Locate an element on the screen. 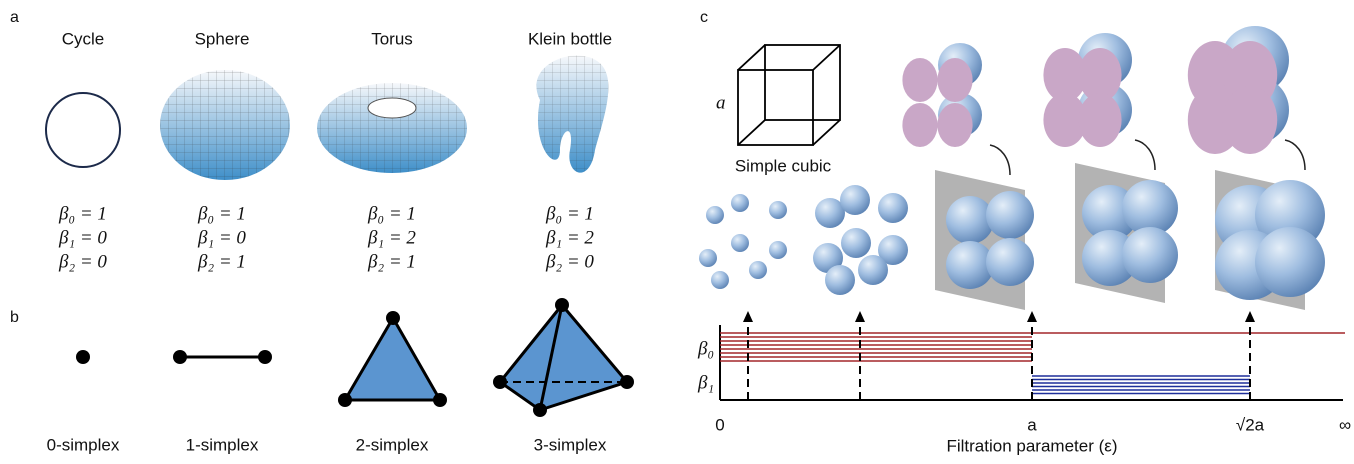 This screenshot has height=464, width=1354. panel-label: b is located at coordinates (14, 317).